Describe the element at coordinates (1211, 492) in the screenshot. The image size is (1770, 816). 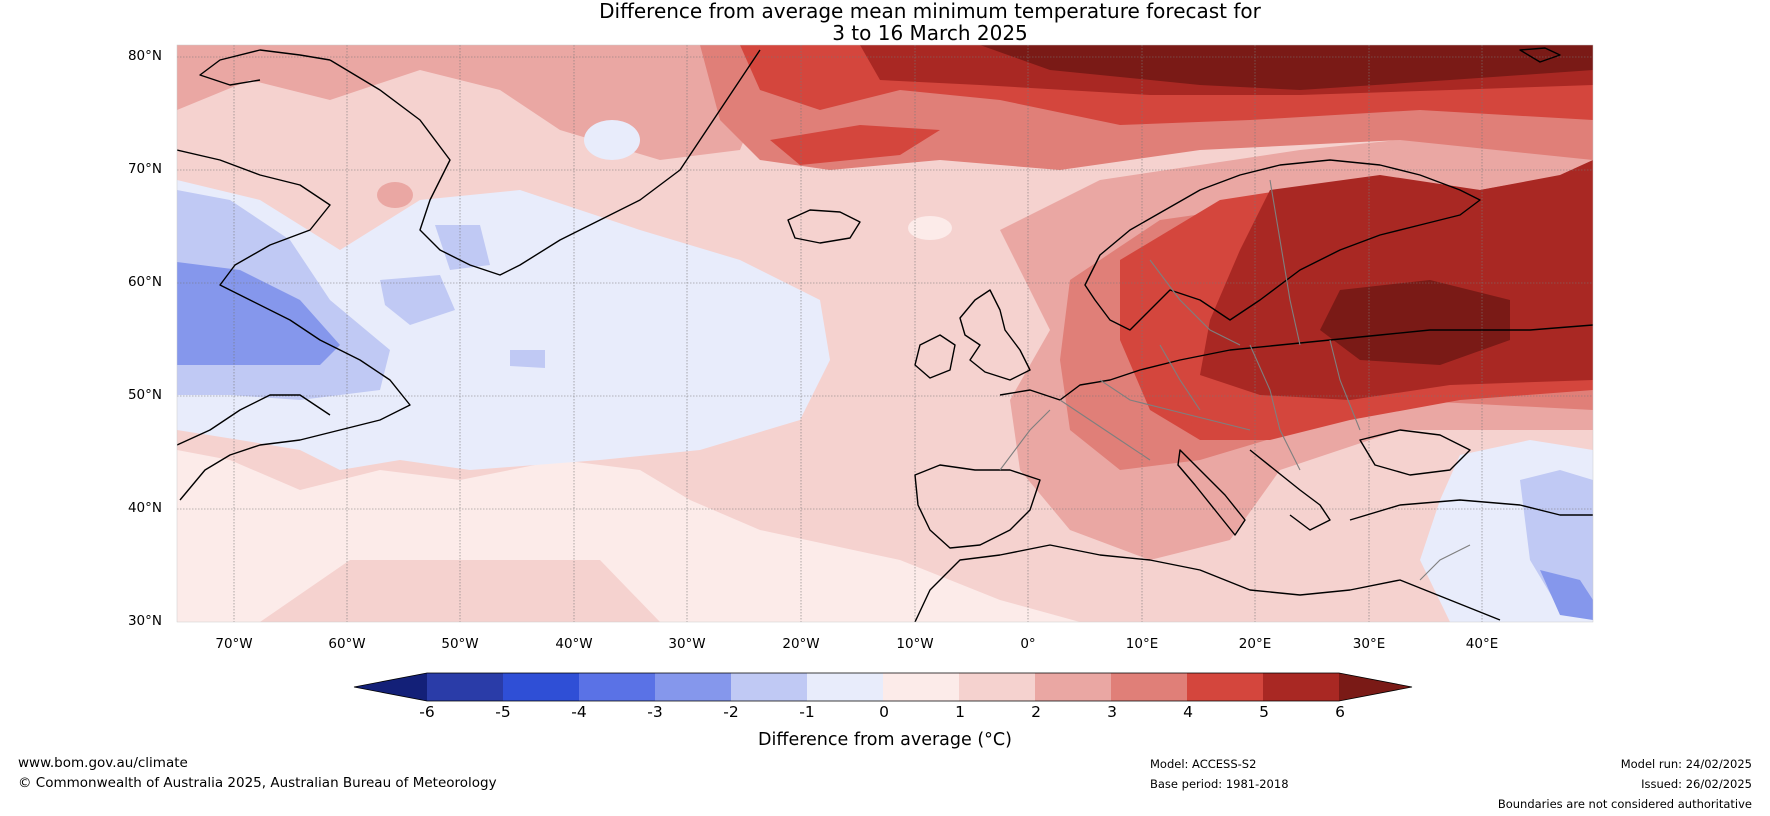
I see `italy-coast` at that location.